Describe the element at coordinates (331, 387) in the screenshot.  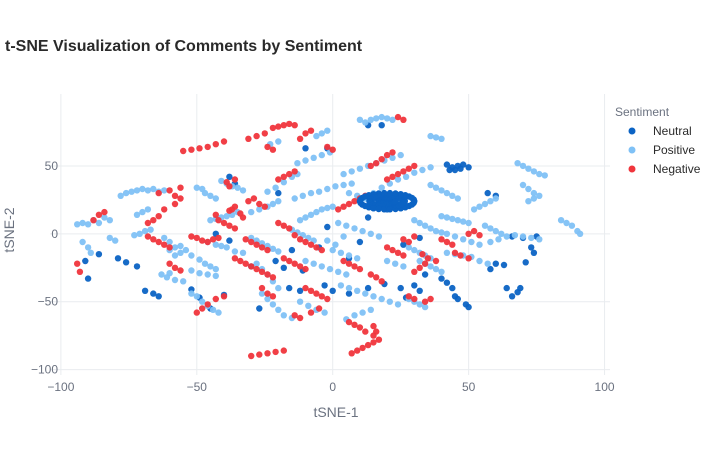
I see `x-axis-ticks: −100 −50 0 50 100` at that location.